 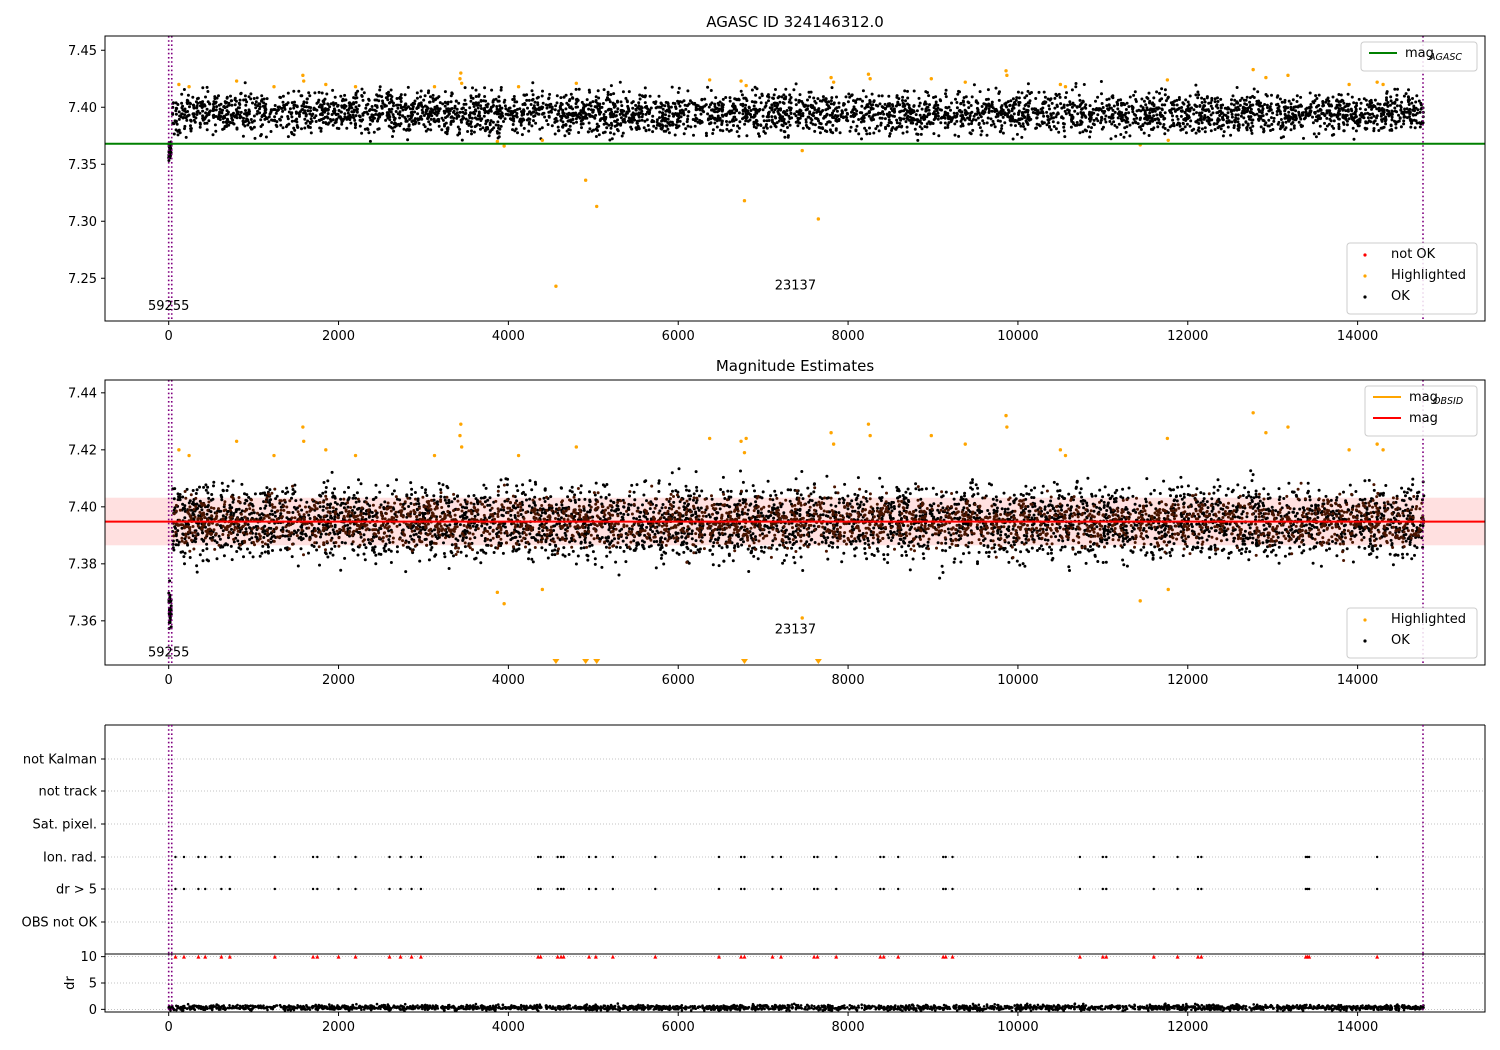 What do you see at coordinates (1357, 336) in the screenshot?
I see `x-tick-label: 14000` at bounding box center [1357, 336].